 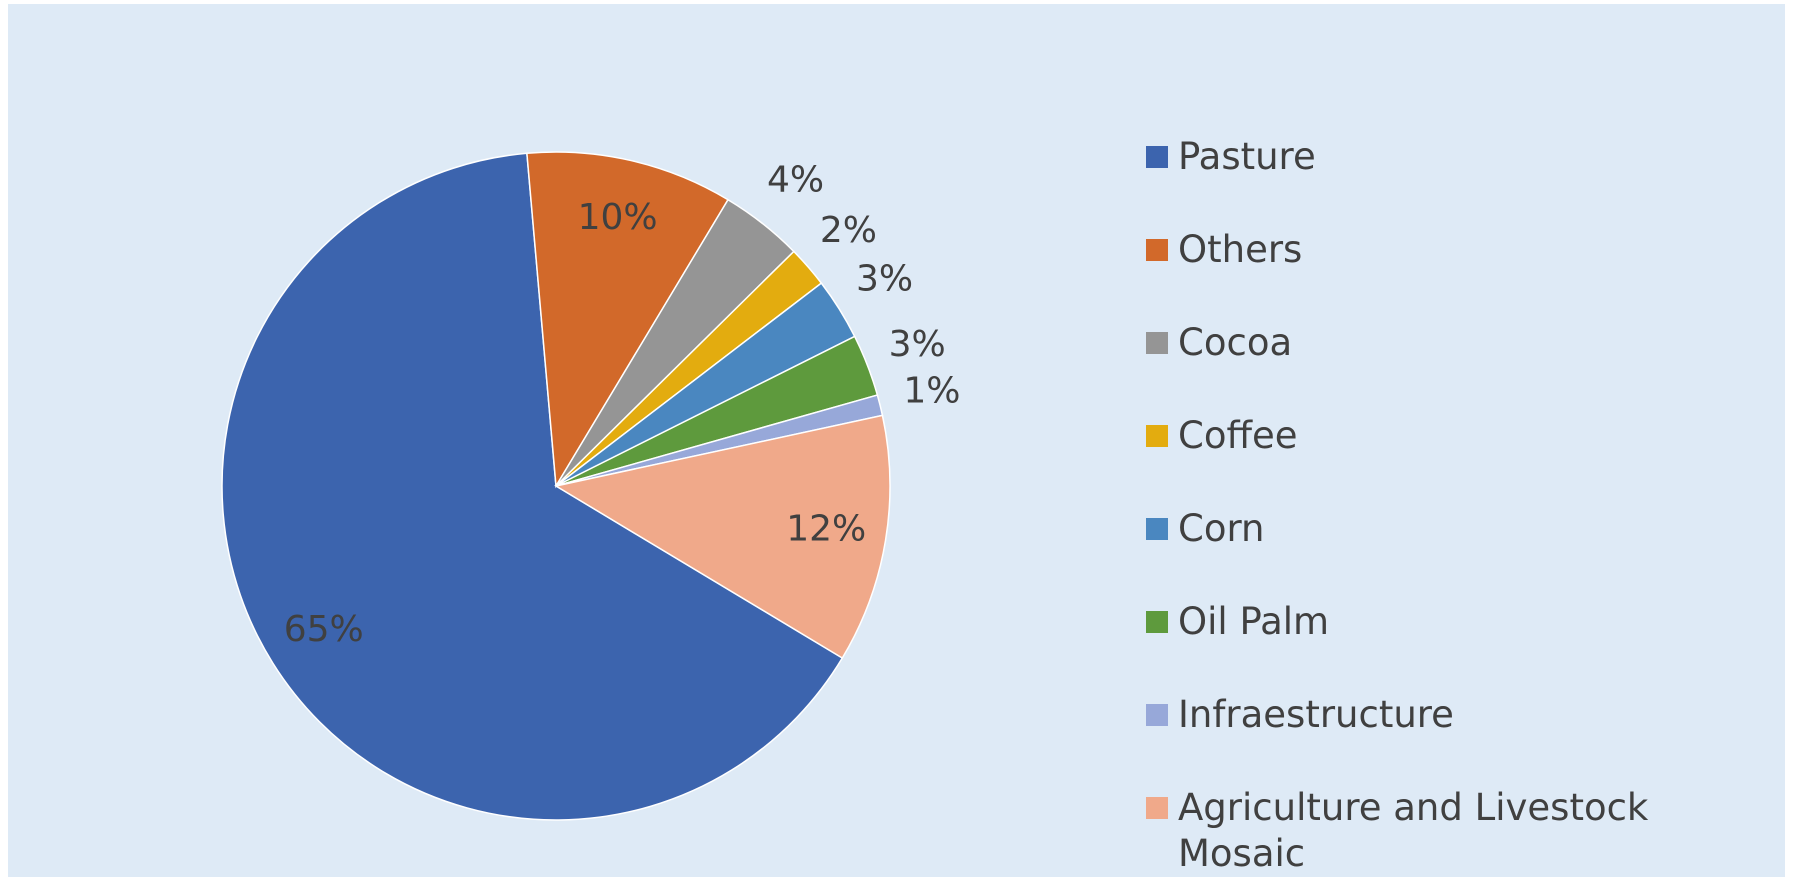 I want to click on data-label: 2%, so click(x=848, y=230).